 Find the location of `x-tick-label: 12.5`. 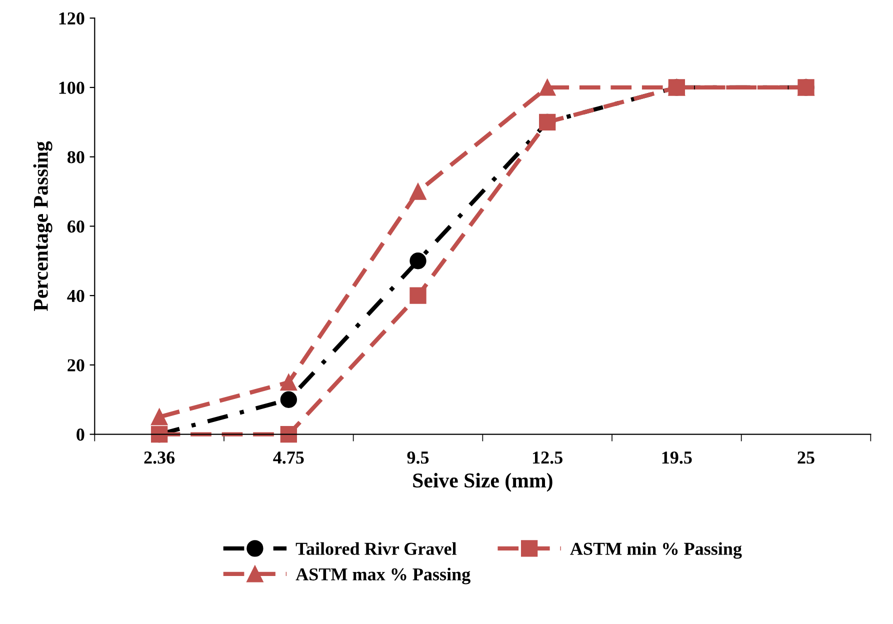

x-tick-label: 12.5 is located at coordinates (547, 458).